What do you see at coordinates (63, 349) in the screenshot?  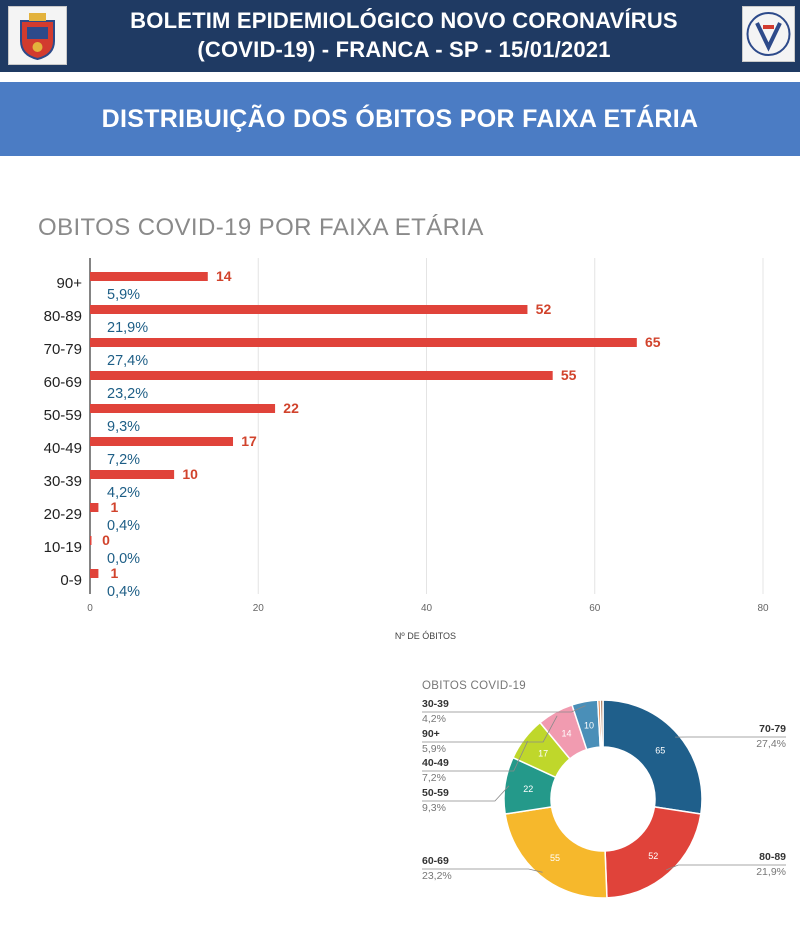 I see `category-label: 70-79` at bounding box center [63, 349].